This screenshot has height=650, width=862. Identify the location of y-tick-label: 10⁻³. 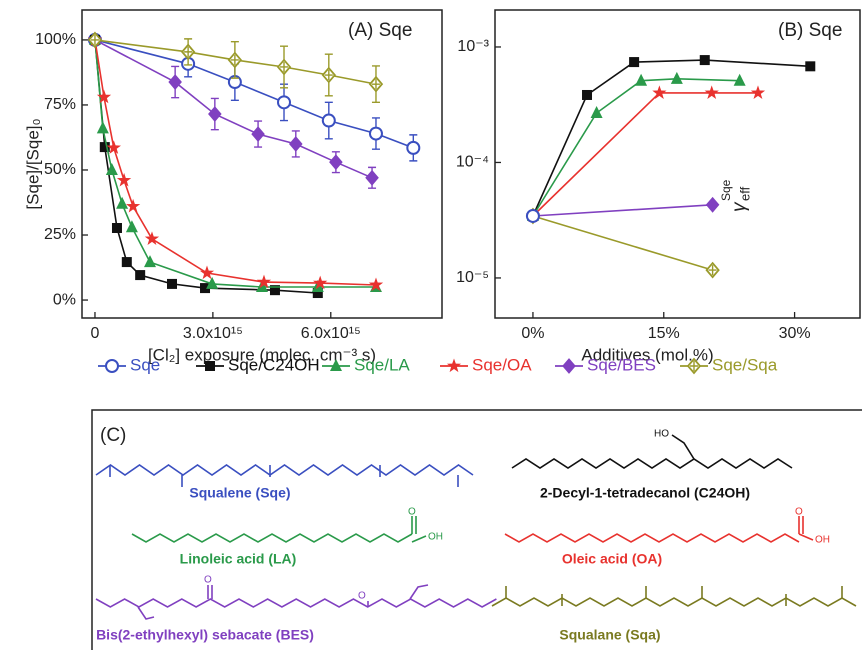
(473, 46).